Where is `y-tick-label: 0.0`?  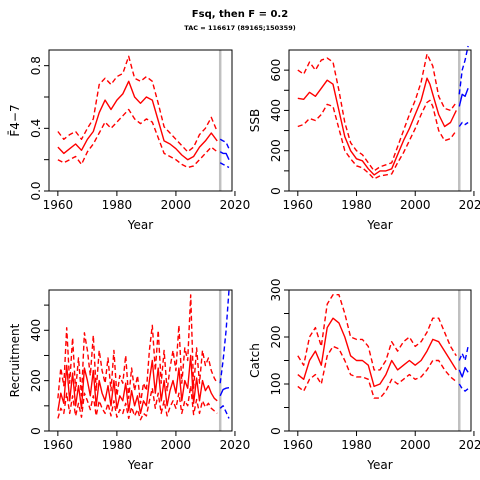 y-tick-label: 0.0 is located at coordinates (36, 190).